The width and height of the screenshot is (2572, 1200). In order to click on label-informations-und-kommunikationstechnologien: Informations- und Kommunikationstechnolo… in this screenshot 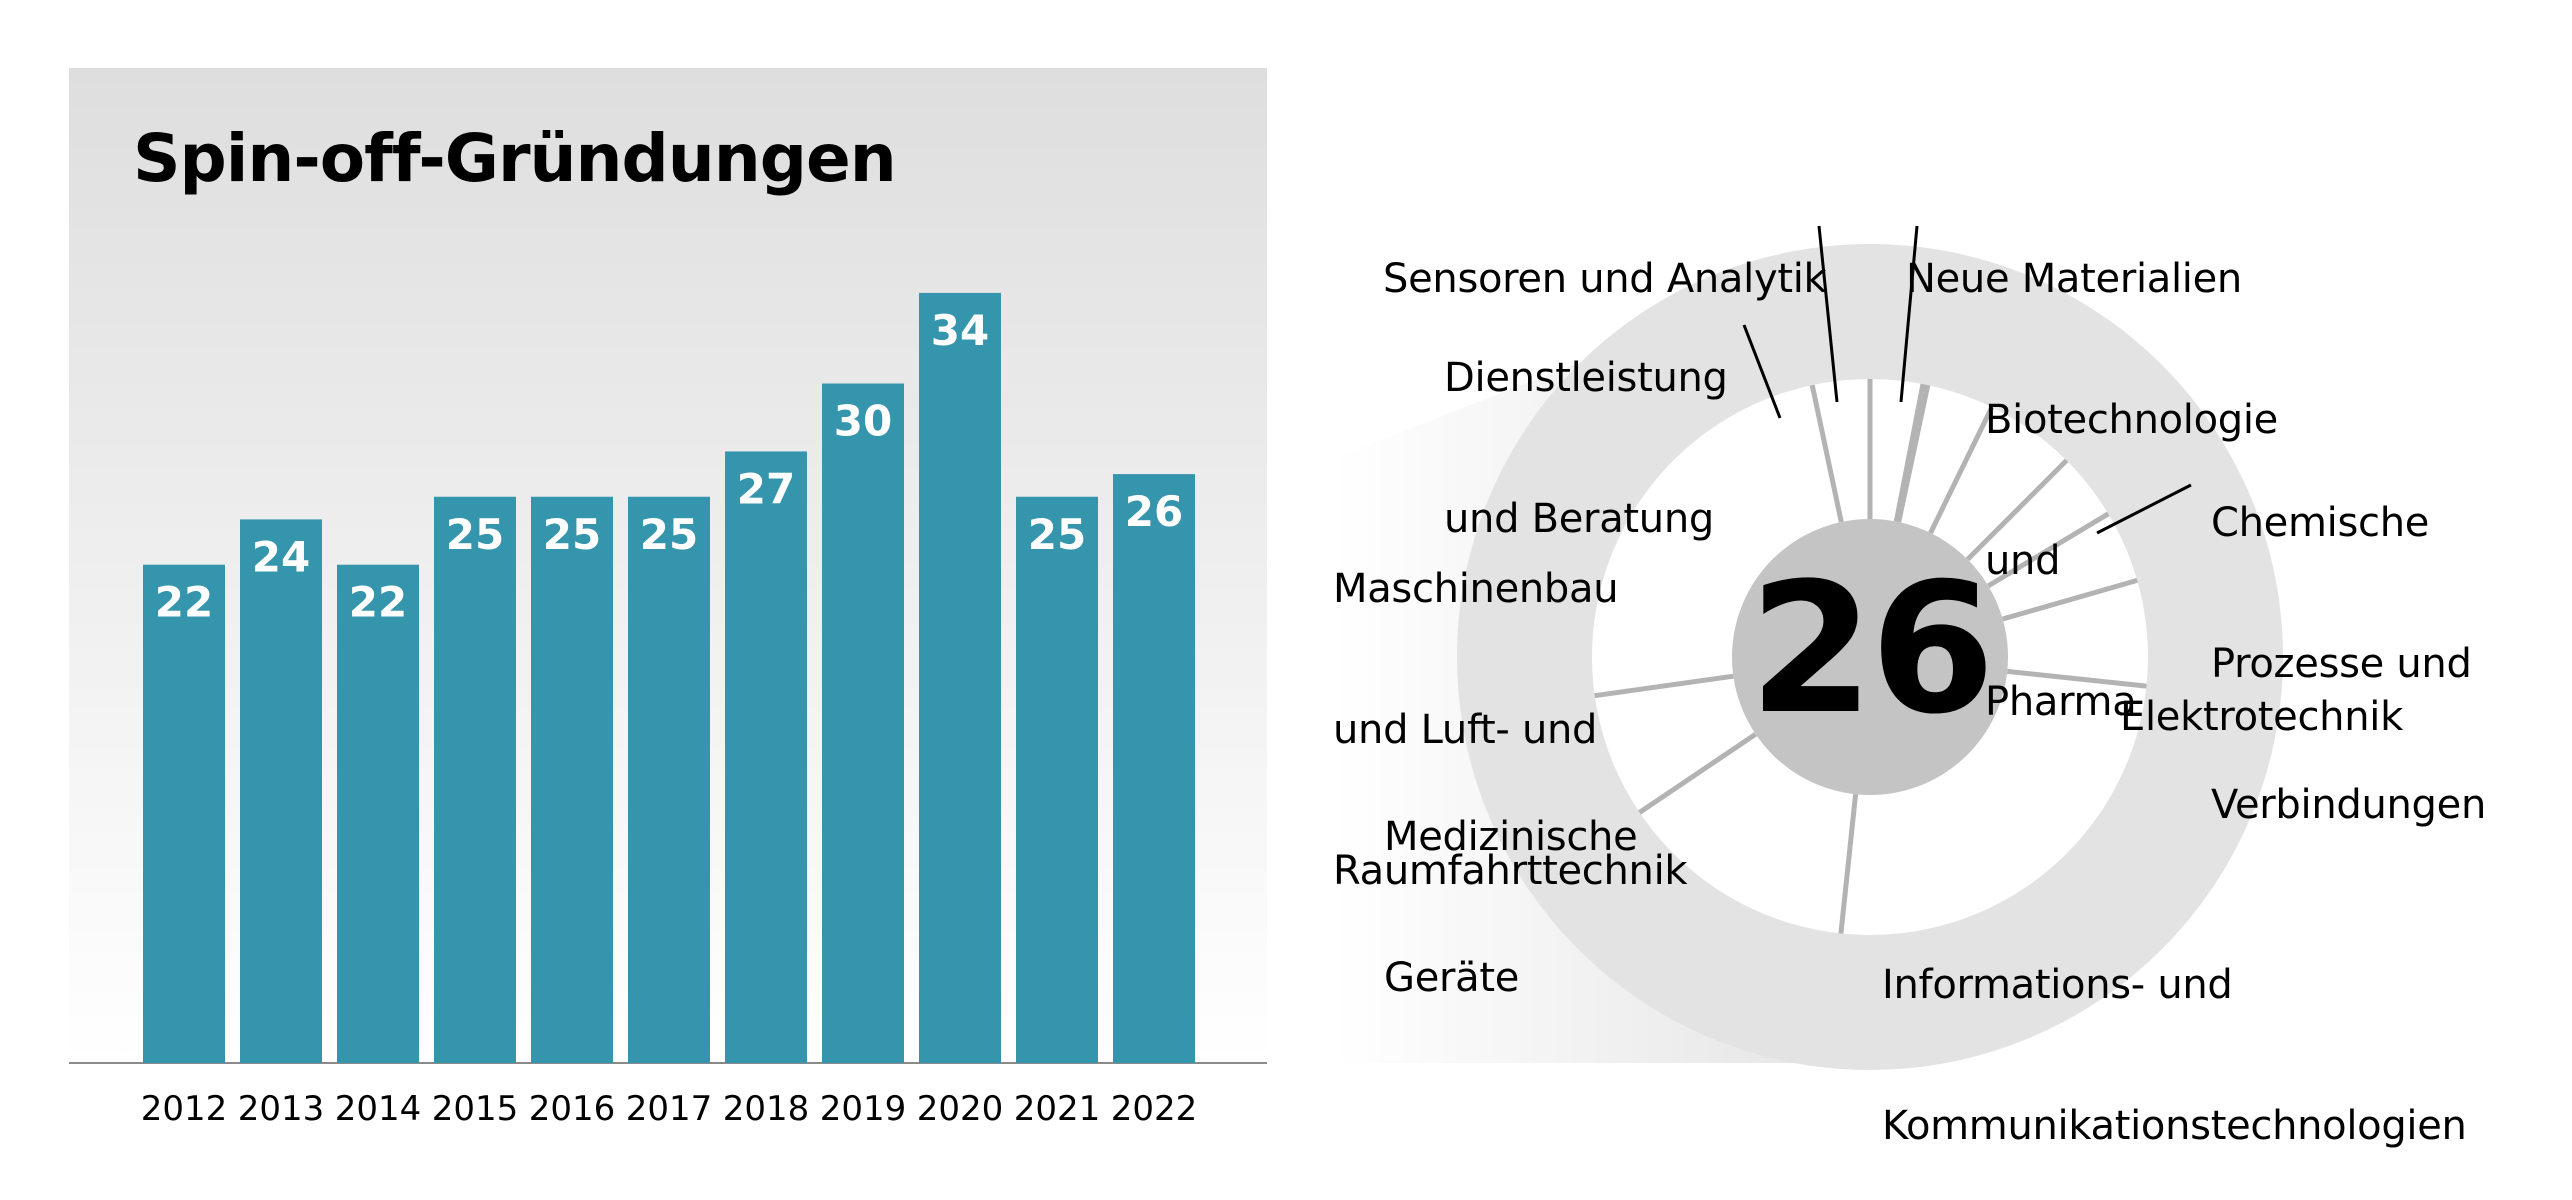, I will do `click(2174, 1032)`.